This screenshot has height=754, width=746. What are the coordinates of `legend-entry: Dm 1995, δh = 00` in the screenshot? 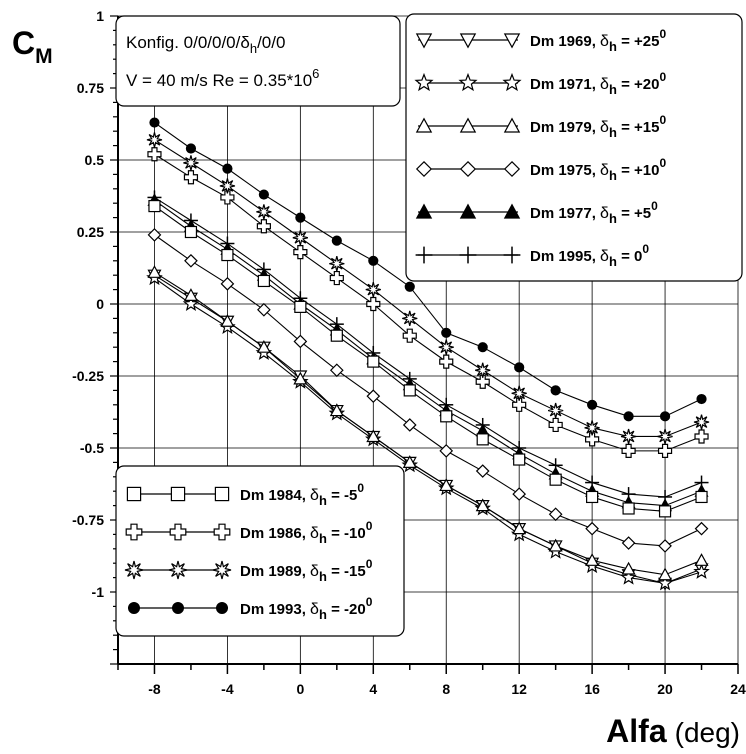 It's located at (532, 255).